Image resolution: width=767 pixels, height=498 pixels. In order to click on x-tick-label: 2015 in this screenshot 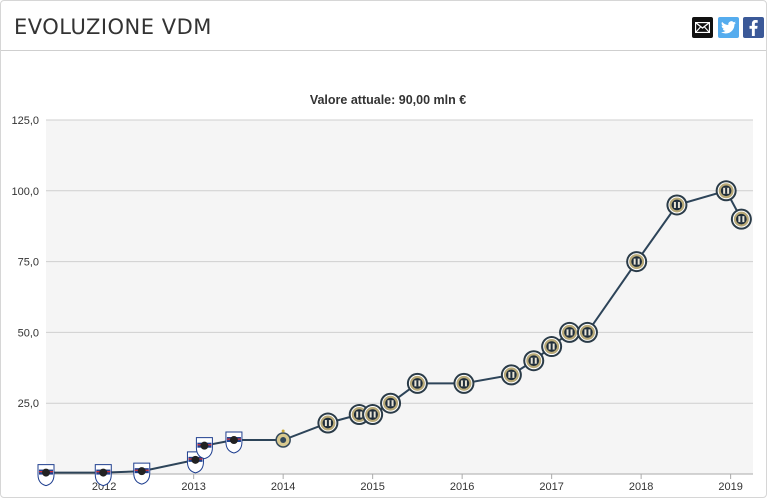, I will do `click(372, 487)`.